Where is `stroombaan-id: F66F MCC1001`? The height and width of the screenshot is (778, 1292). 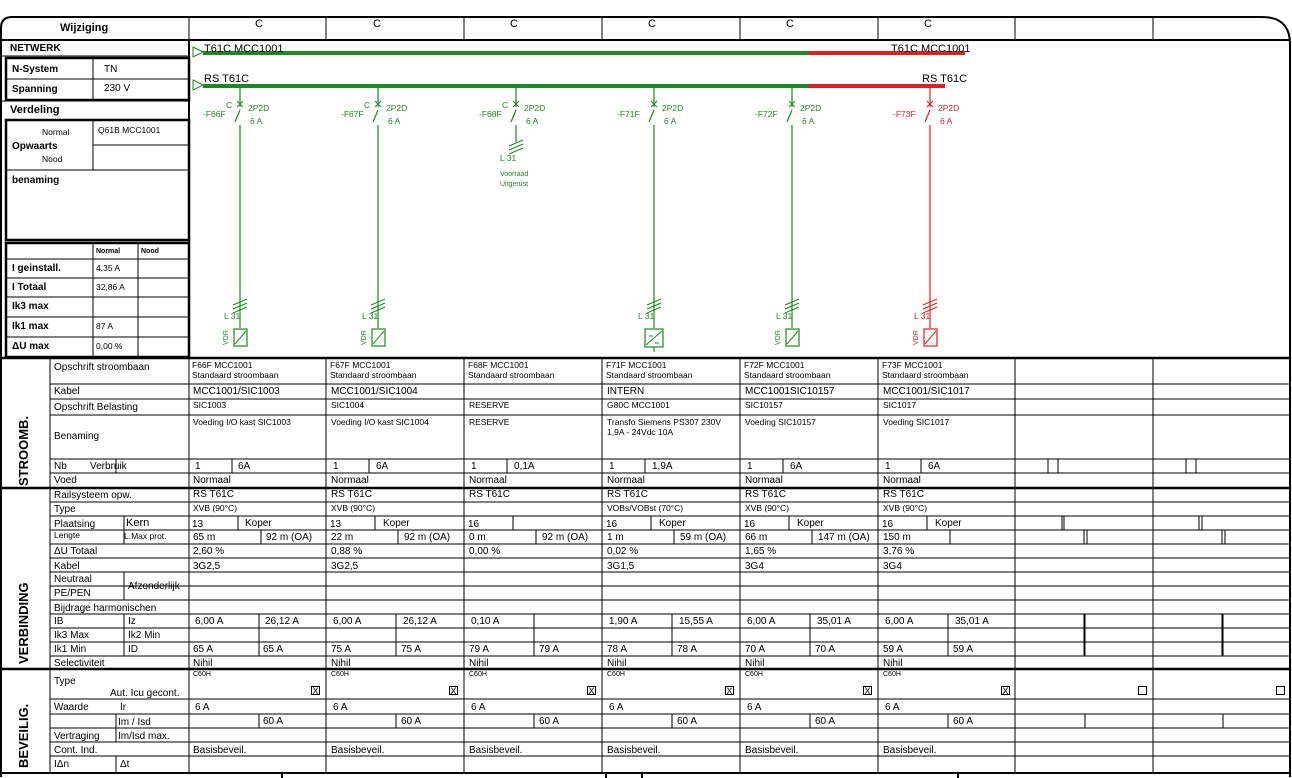
stroombaan-id: F66F MCC1001 is located at coordinates (222, 365).